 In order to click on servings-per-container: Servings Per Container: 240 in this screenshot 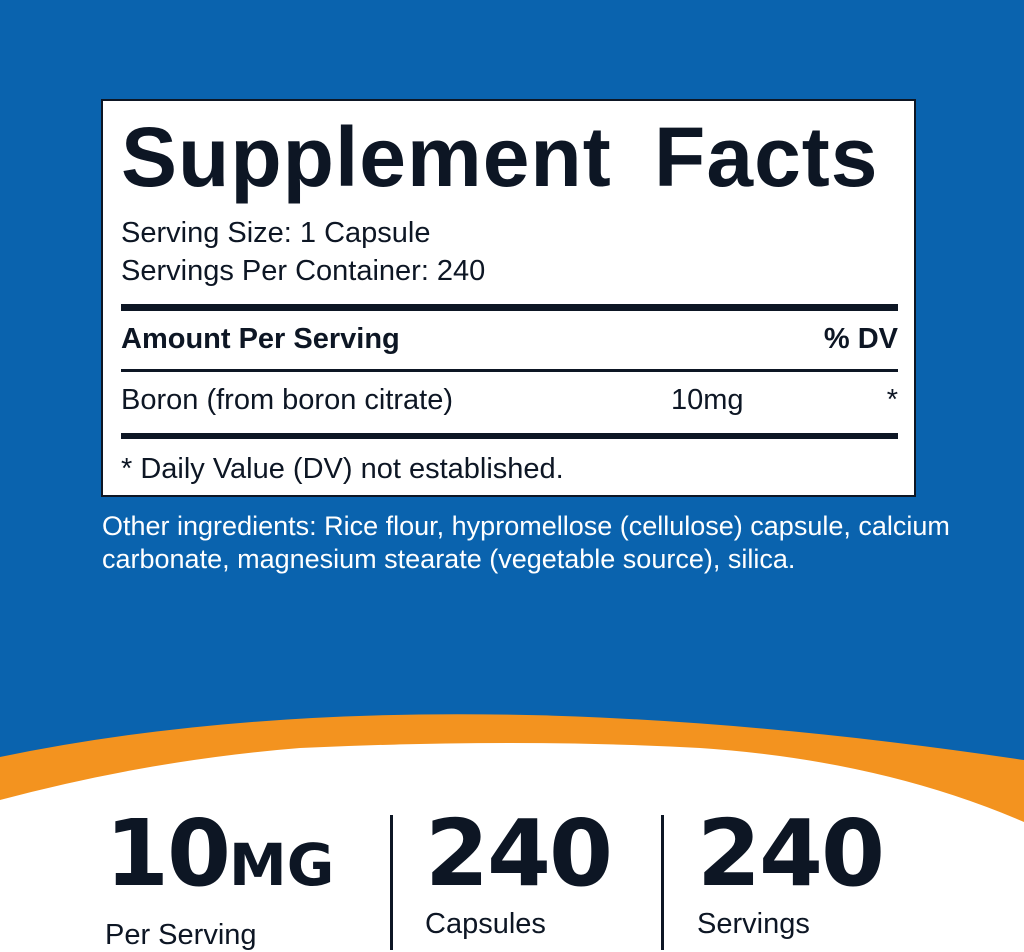, I will do `click(303, 271)`.